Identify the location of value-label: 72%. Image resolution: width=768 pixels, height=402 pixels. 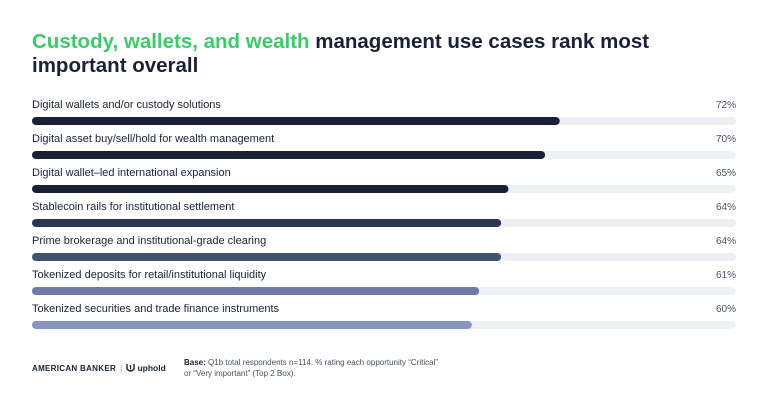
(726, 105).